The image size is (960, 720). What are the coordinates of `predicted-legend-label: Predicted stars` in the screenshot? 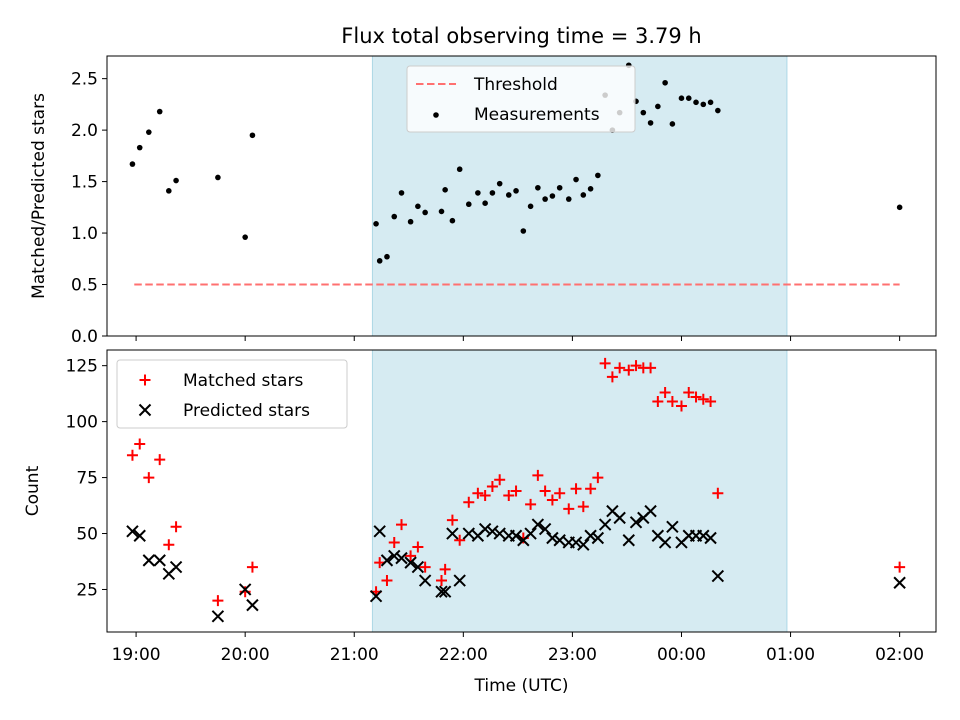 It's located at (246, 411).